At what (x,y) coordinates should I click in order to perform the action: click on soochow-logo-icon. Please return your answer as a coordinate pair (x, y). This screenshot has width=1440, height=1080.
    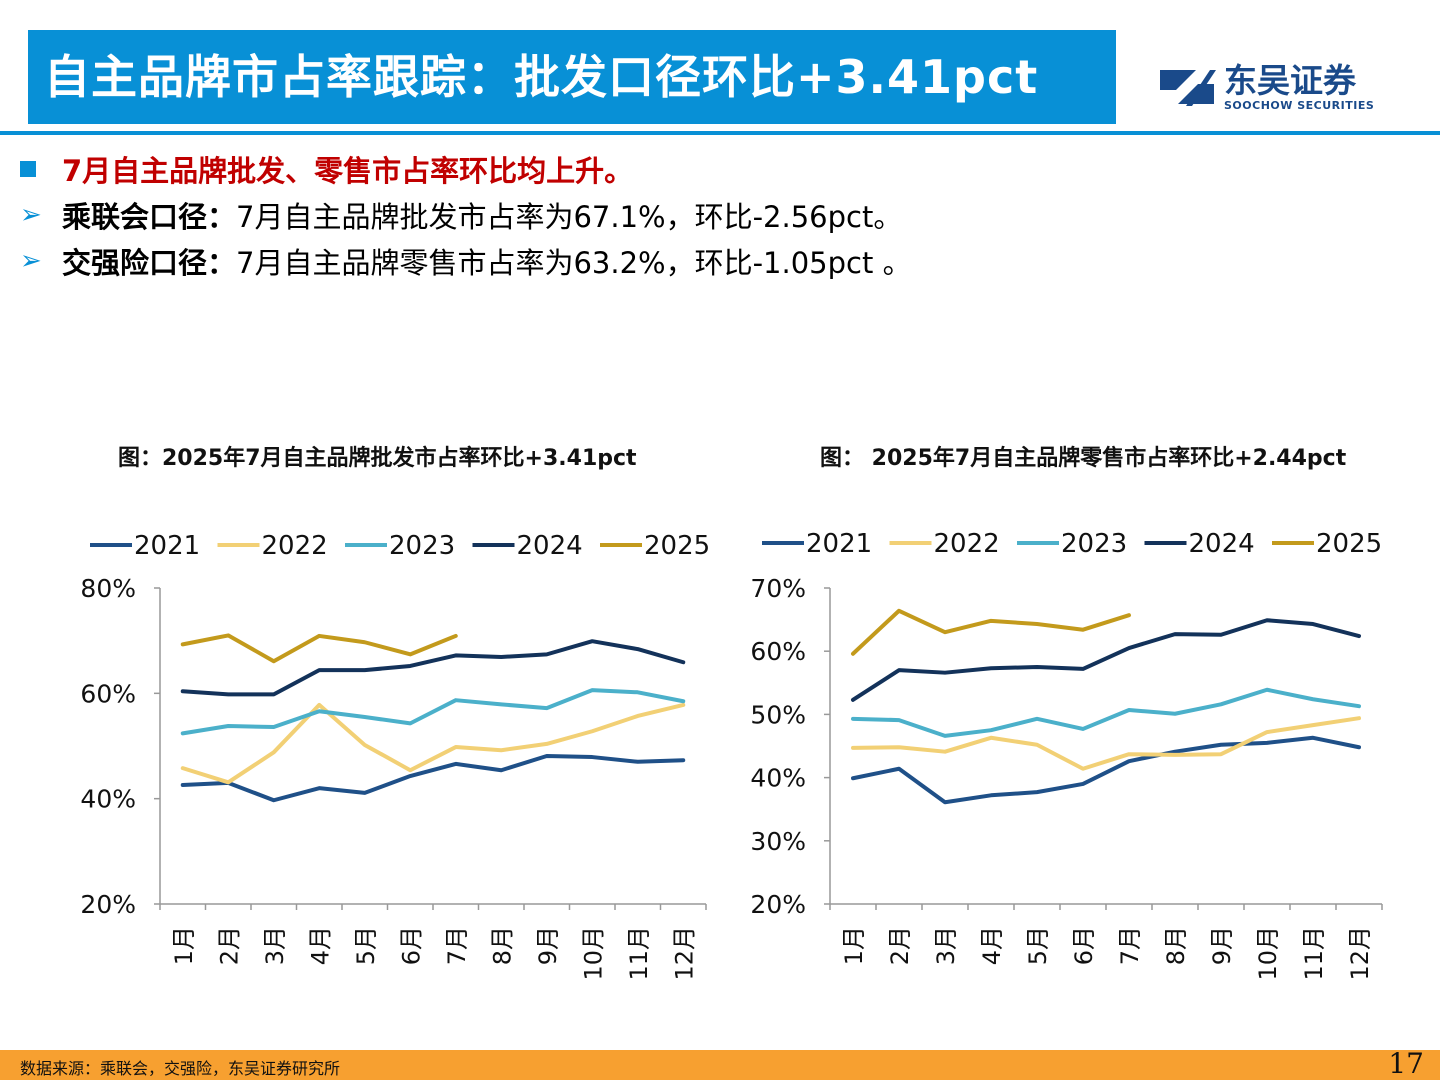
    Looking at the image, I should click on (1188, 88).